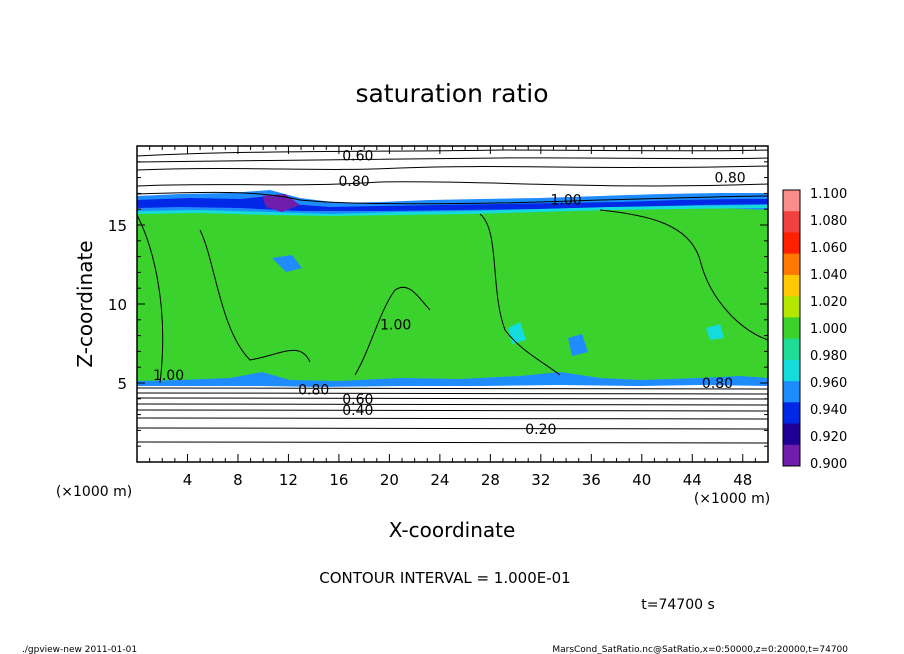 This screenshot has height=654, width=904. I want to click on colorbar-label: 0.940, so click(828, 410).